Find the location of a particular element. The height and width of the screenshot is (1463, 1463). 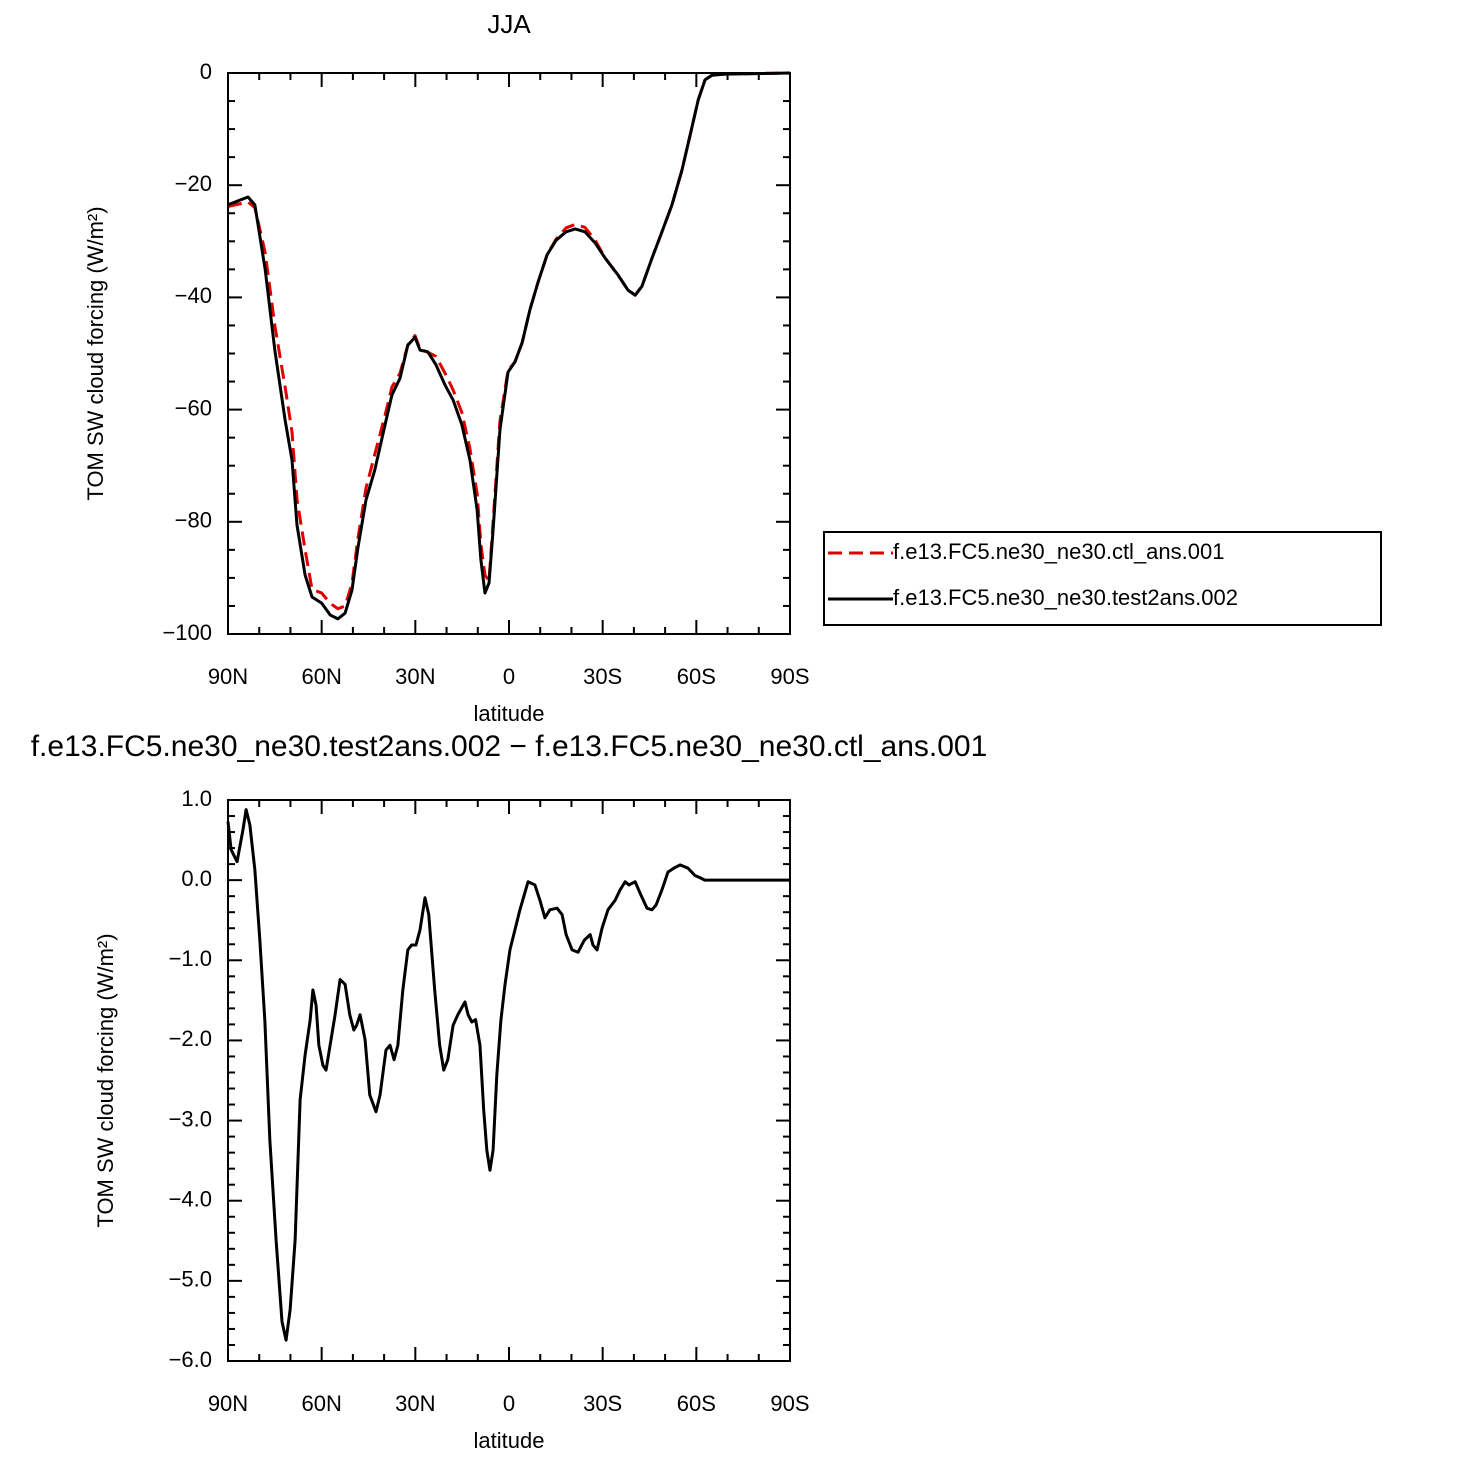

y-tick-label: −2.0 is located at coordinates (190, 1038).